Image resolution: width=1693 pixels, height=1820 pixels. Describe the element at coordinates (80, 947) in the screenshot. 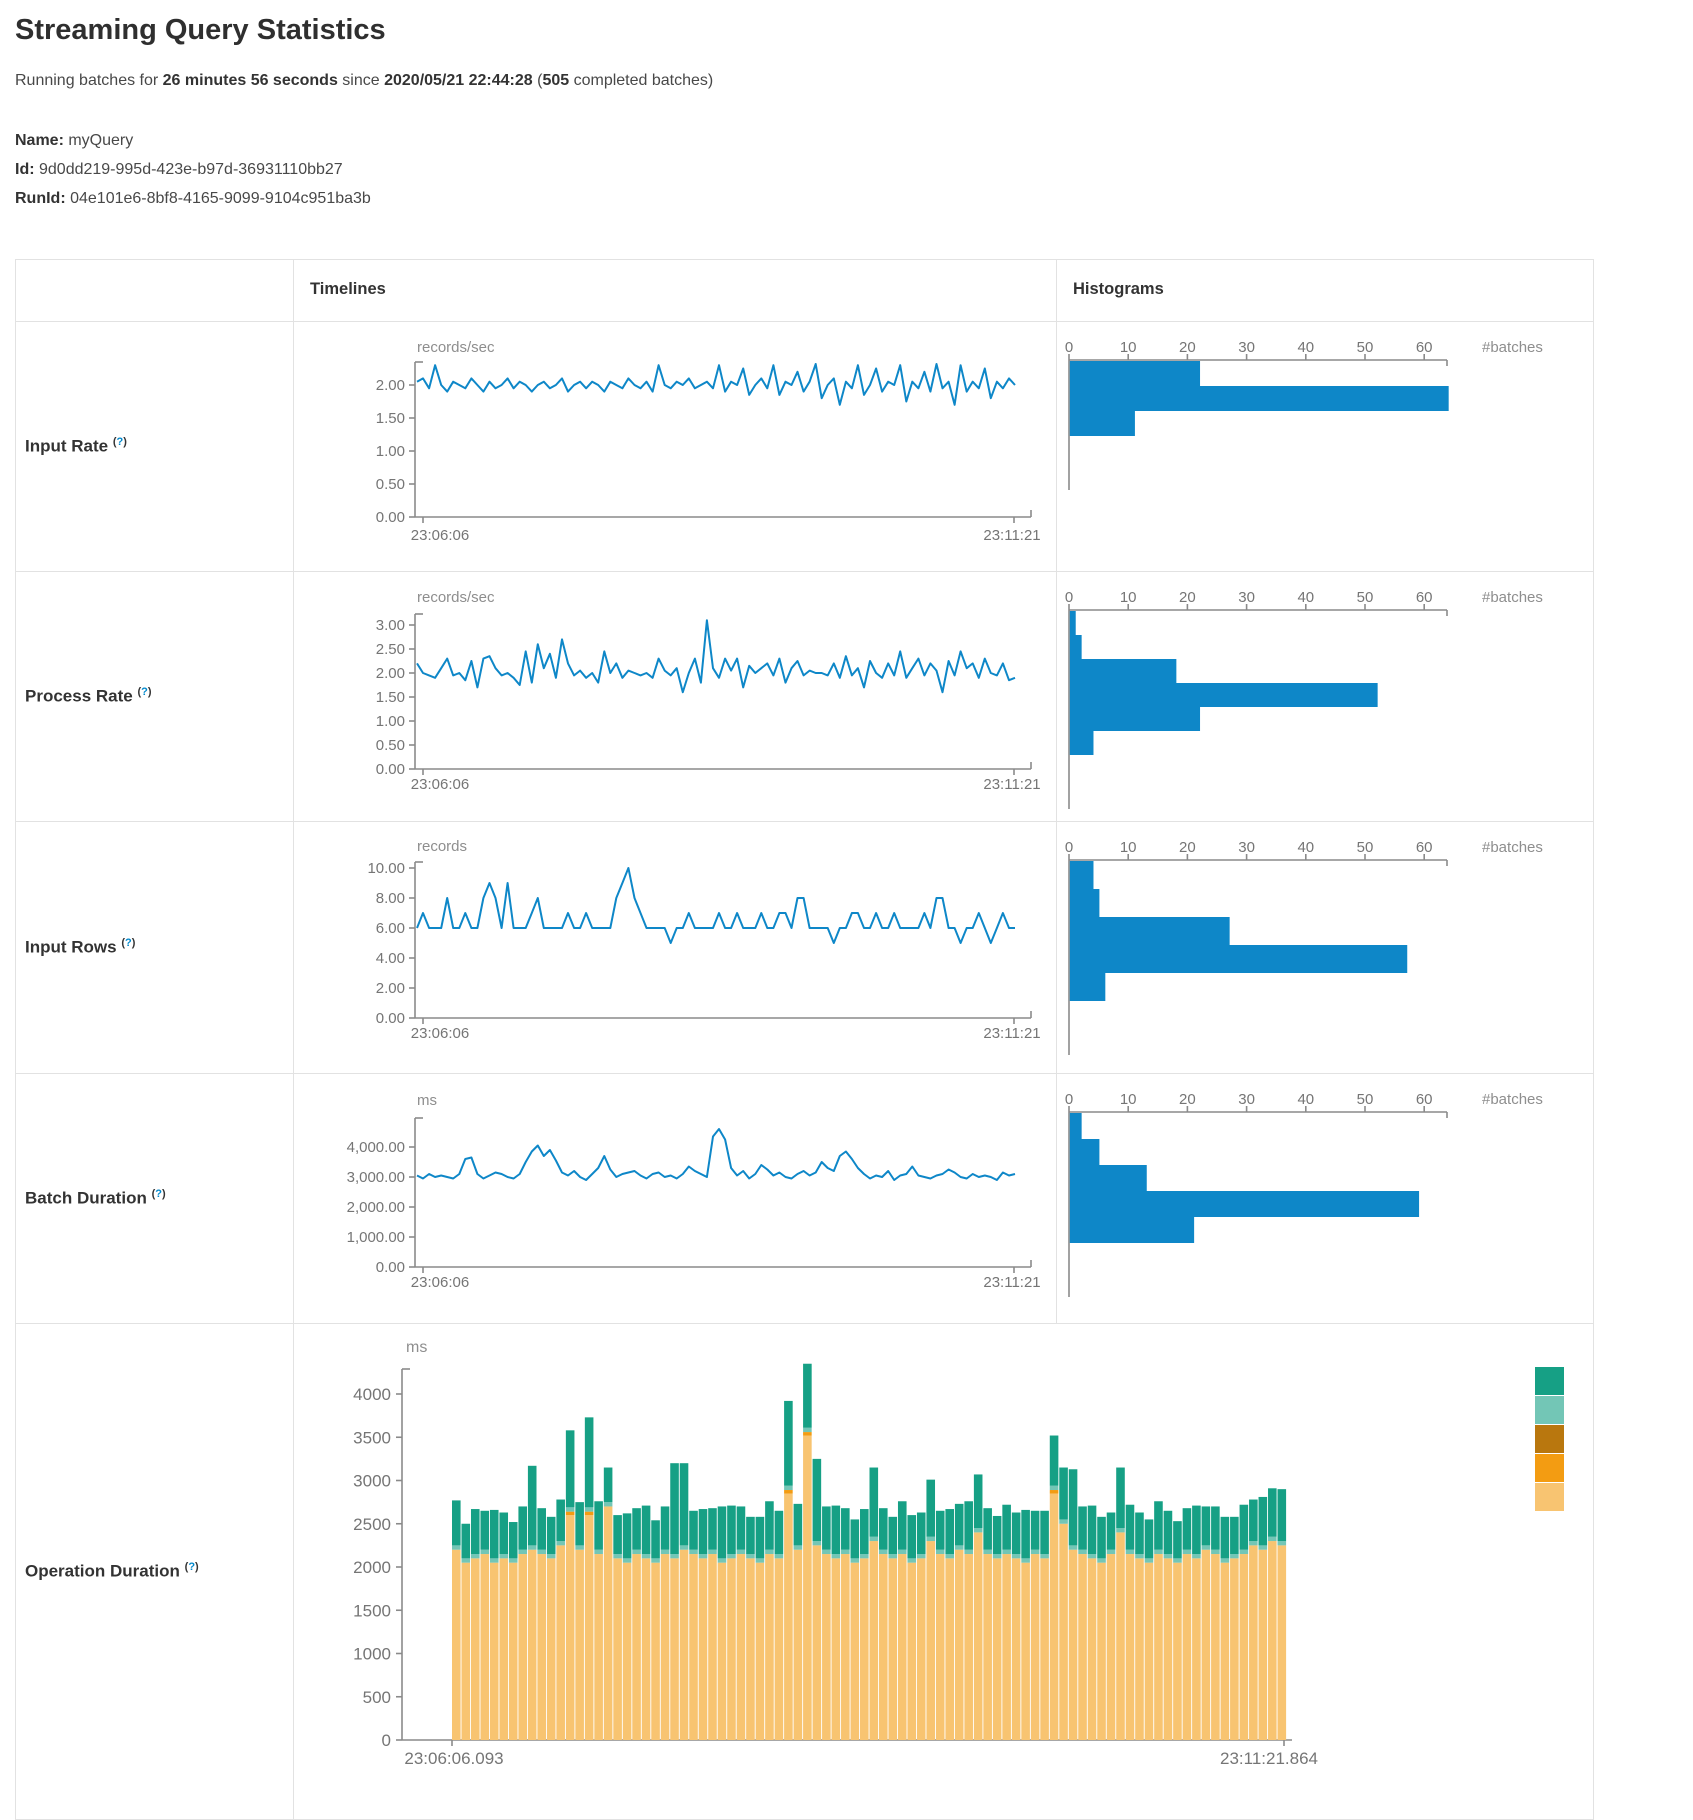

I see `row-label-input-rows: Input Rows (?)` at that location.